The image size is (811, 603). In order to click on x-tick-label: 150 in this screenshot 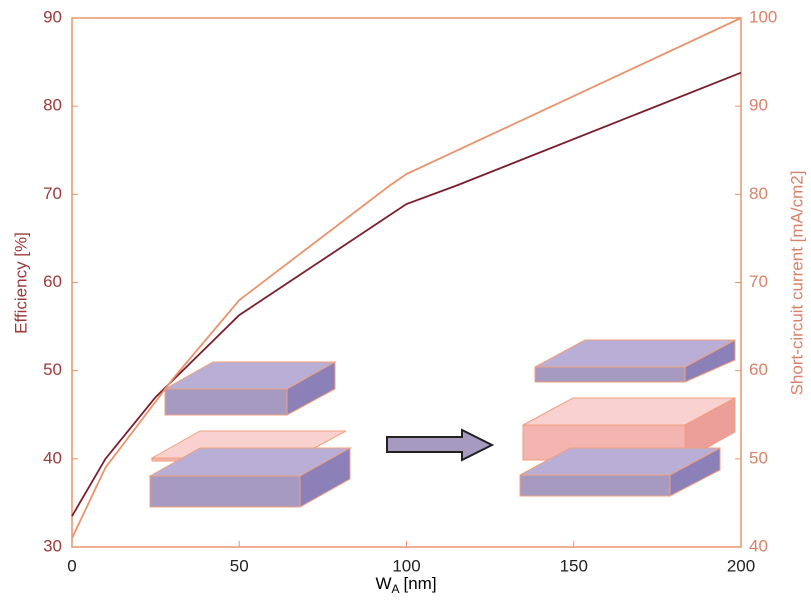, I will do `click(574, 565)`.